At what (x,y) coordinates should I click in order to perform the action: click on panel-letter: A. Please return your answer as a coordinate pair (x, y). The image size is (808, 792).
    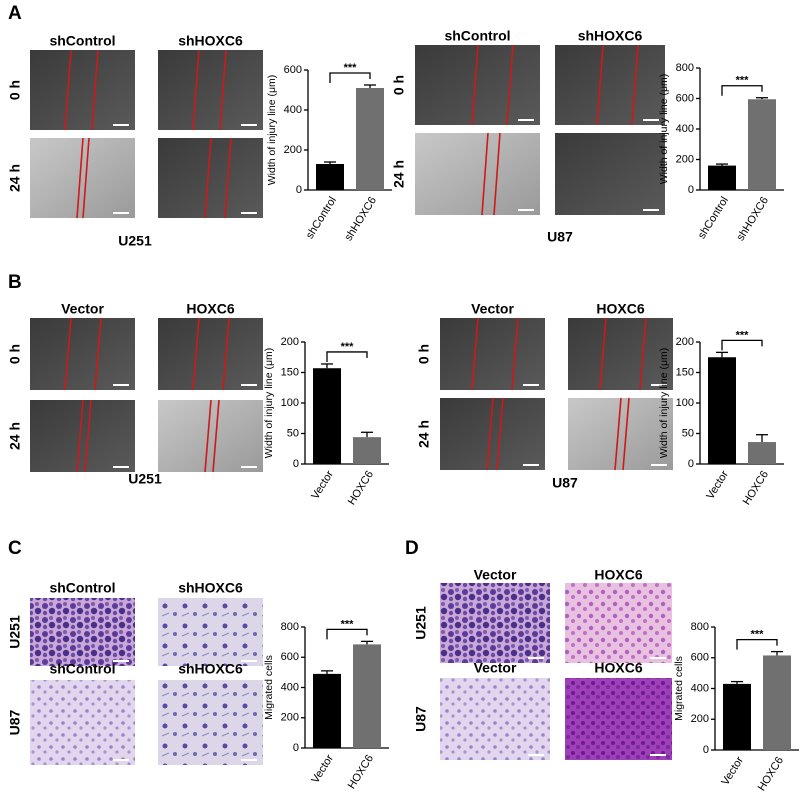
    Looking at the image, I should click on (15, 13).